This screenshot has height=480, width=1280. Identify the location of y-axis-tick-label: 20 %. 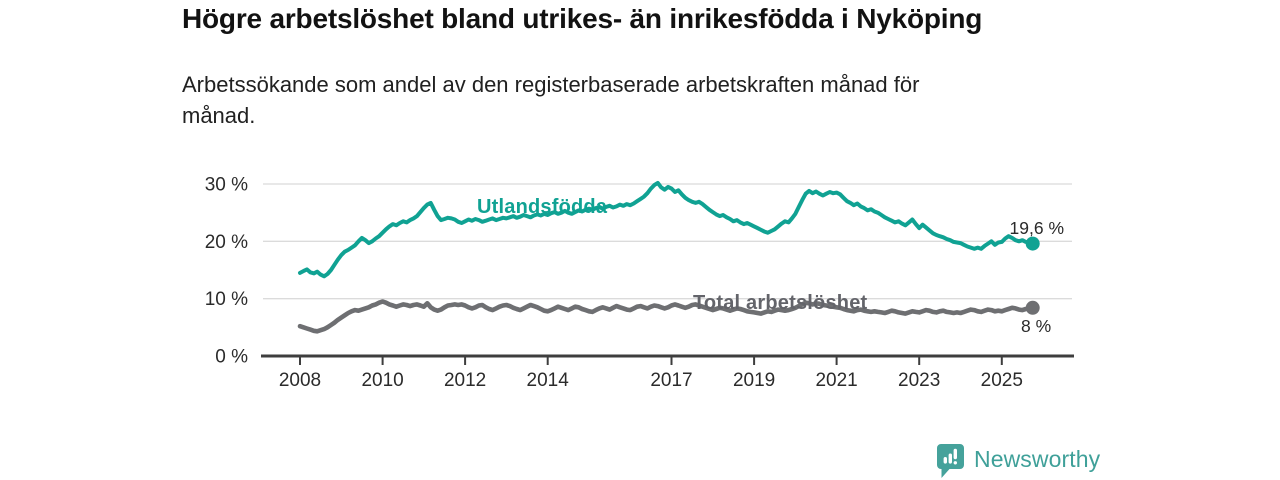
(226, 242).